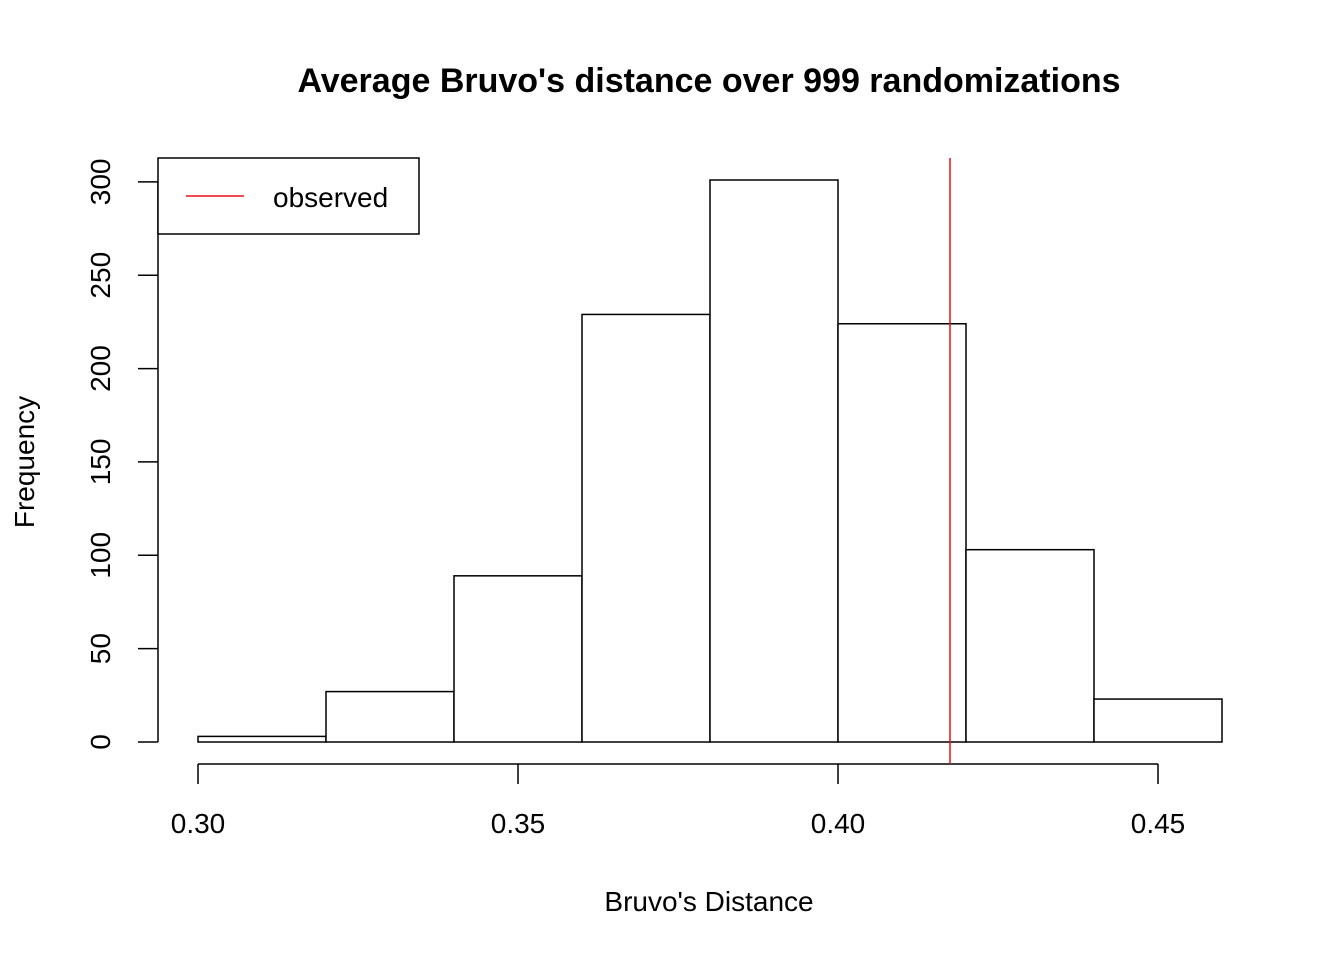 The height and width of the screenshot is (960, 1344). I want to click on legend: observed, so click(288, 196).